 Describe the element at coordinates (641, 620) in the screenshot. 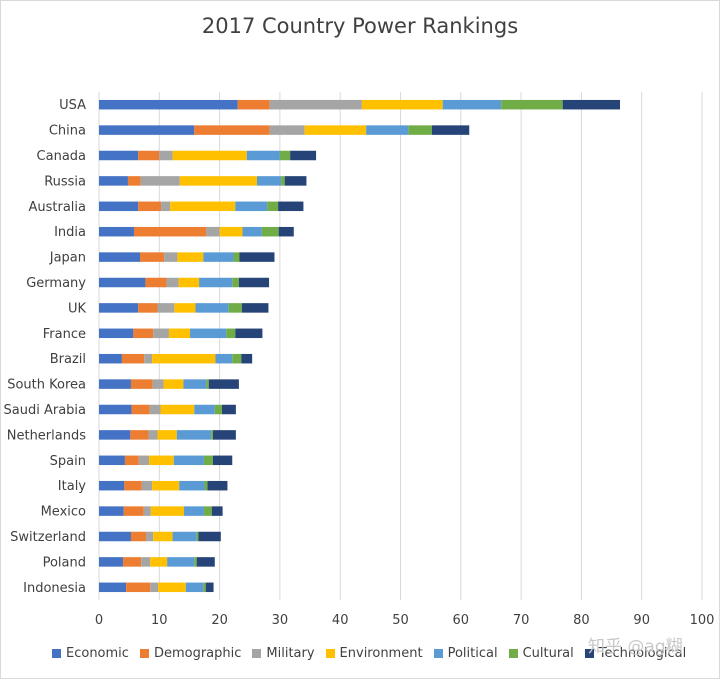

I see `x-tick-label: 90` at that location.